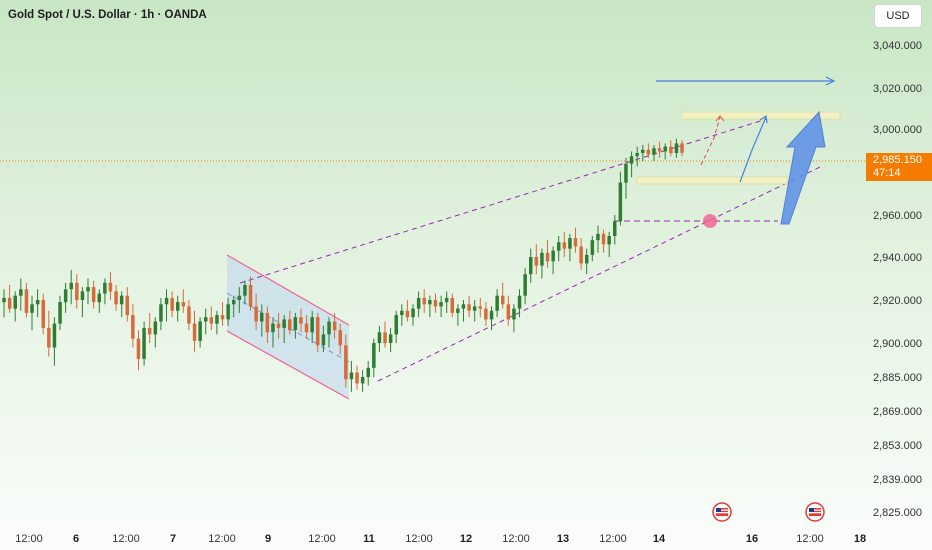 The height and width of the screenshot is (550, 932). What do you see at coordinates (897, 258) in the screenshot?
I see `y-tick-label: 2,940.000` at bounding box center [897, 258].